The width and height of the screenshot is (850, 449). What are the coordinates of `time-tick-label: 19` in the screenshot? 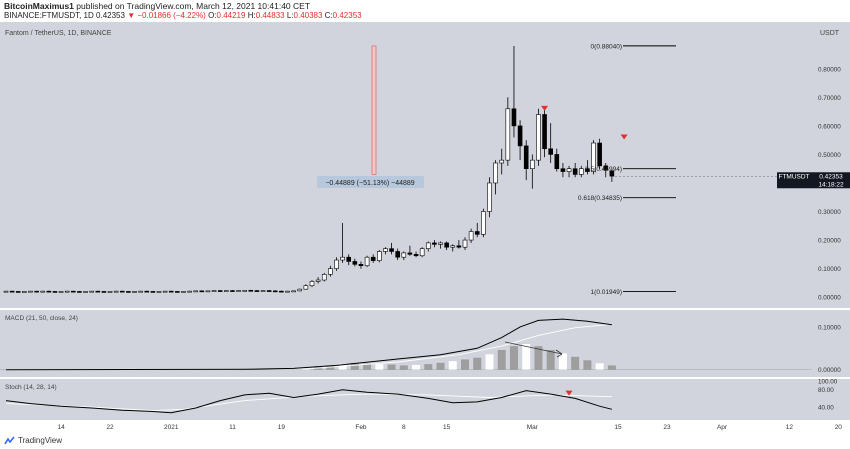 It's located at (282, 427).